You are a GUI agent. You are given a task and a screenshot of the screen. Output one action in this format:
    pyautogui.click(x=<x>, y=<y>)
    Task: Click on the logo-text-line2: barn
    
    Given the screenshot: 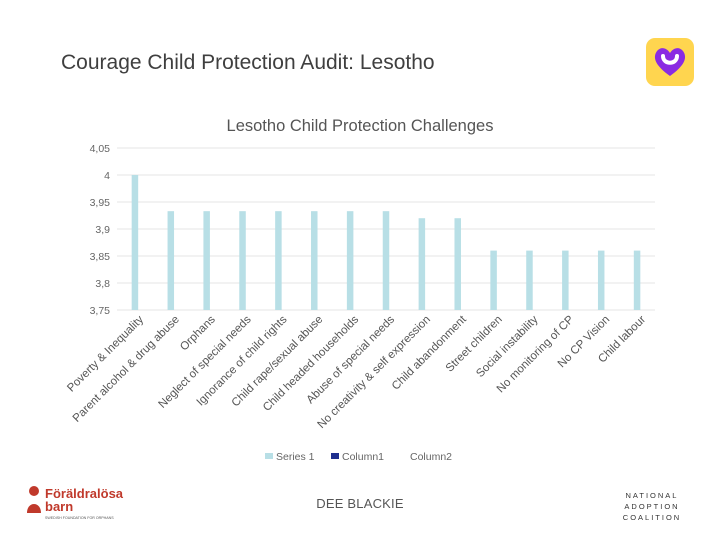 What is the action you would take?
    pyautogui.click(x=59, y=506)
    